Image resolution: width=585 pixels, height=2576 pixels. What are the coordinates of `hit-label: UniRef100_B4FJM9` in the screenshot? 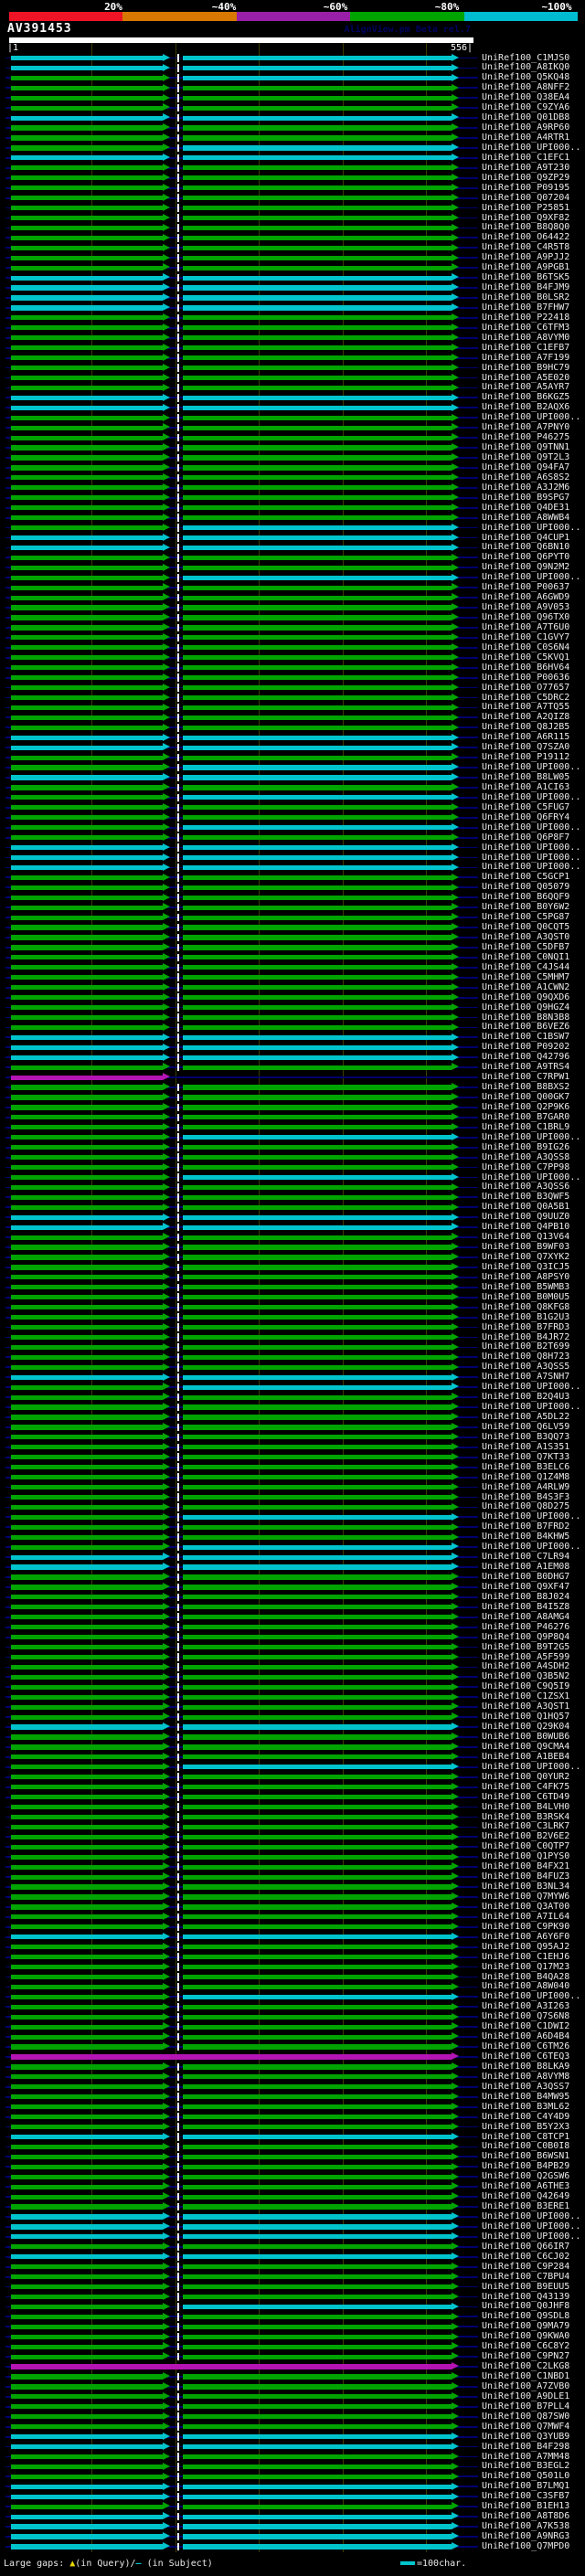 It's located at (526, 287).